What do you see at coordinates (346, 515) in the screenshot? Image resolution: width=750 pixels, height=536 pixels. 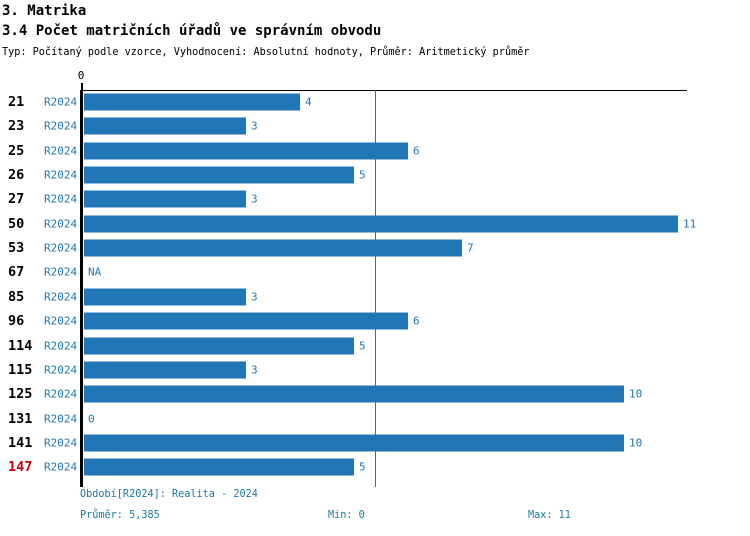 I see `footer-min: Min: 0` at bounding box center [346, 515].